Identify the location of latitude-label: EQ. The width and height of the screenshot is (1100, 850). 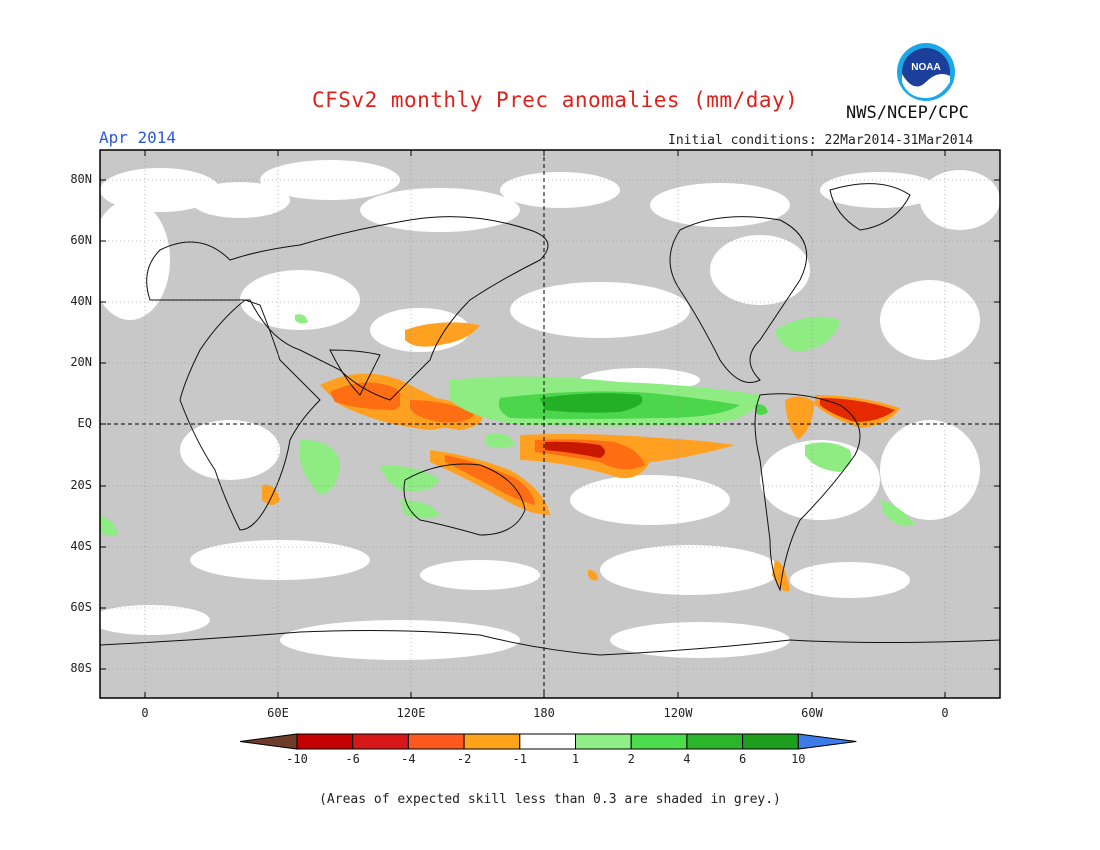
(84, 423).